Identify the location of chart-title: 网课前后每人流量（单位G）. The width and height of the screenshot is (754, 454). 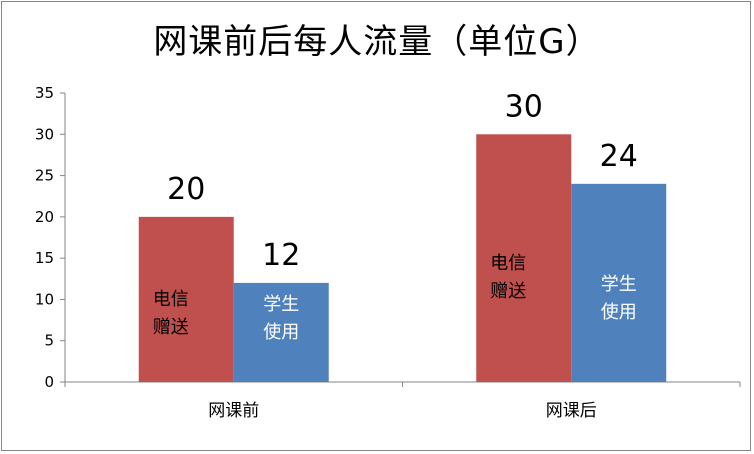
(377, 42).